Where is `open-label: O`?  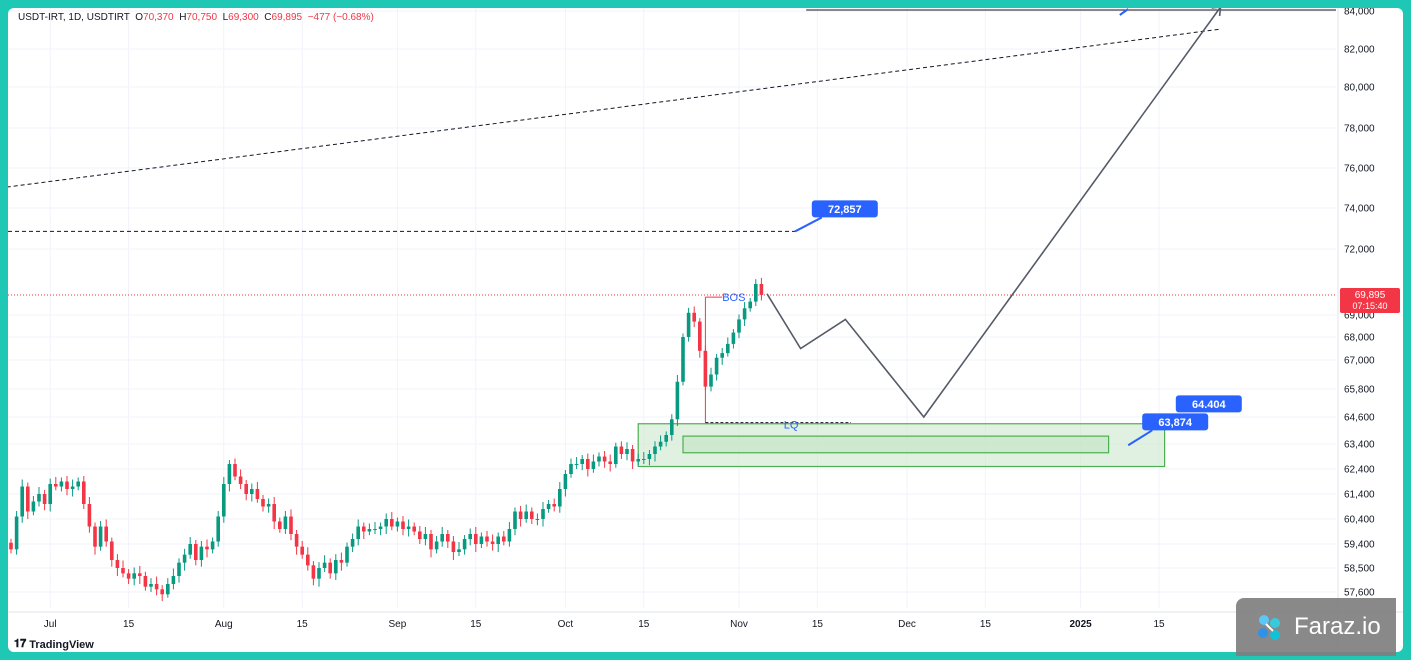 open-label: O is located at coordinates (139, 17).